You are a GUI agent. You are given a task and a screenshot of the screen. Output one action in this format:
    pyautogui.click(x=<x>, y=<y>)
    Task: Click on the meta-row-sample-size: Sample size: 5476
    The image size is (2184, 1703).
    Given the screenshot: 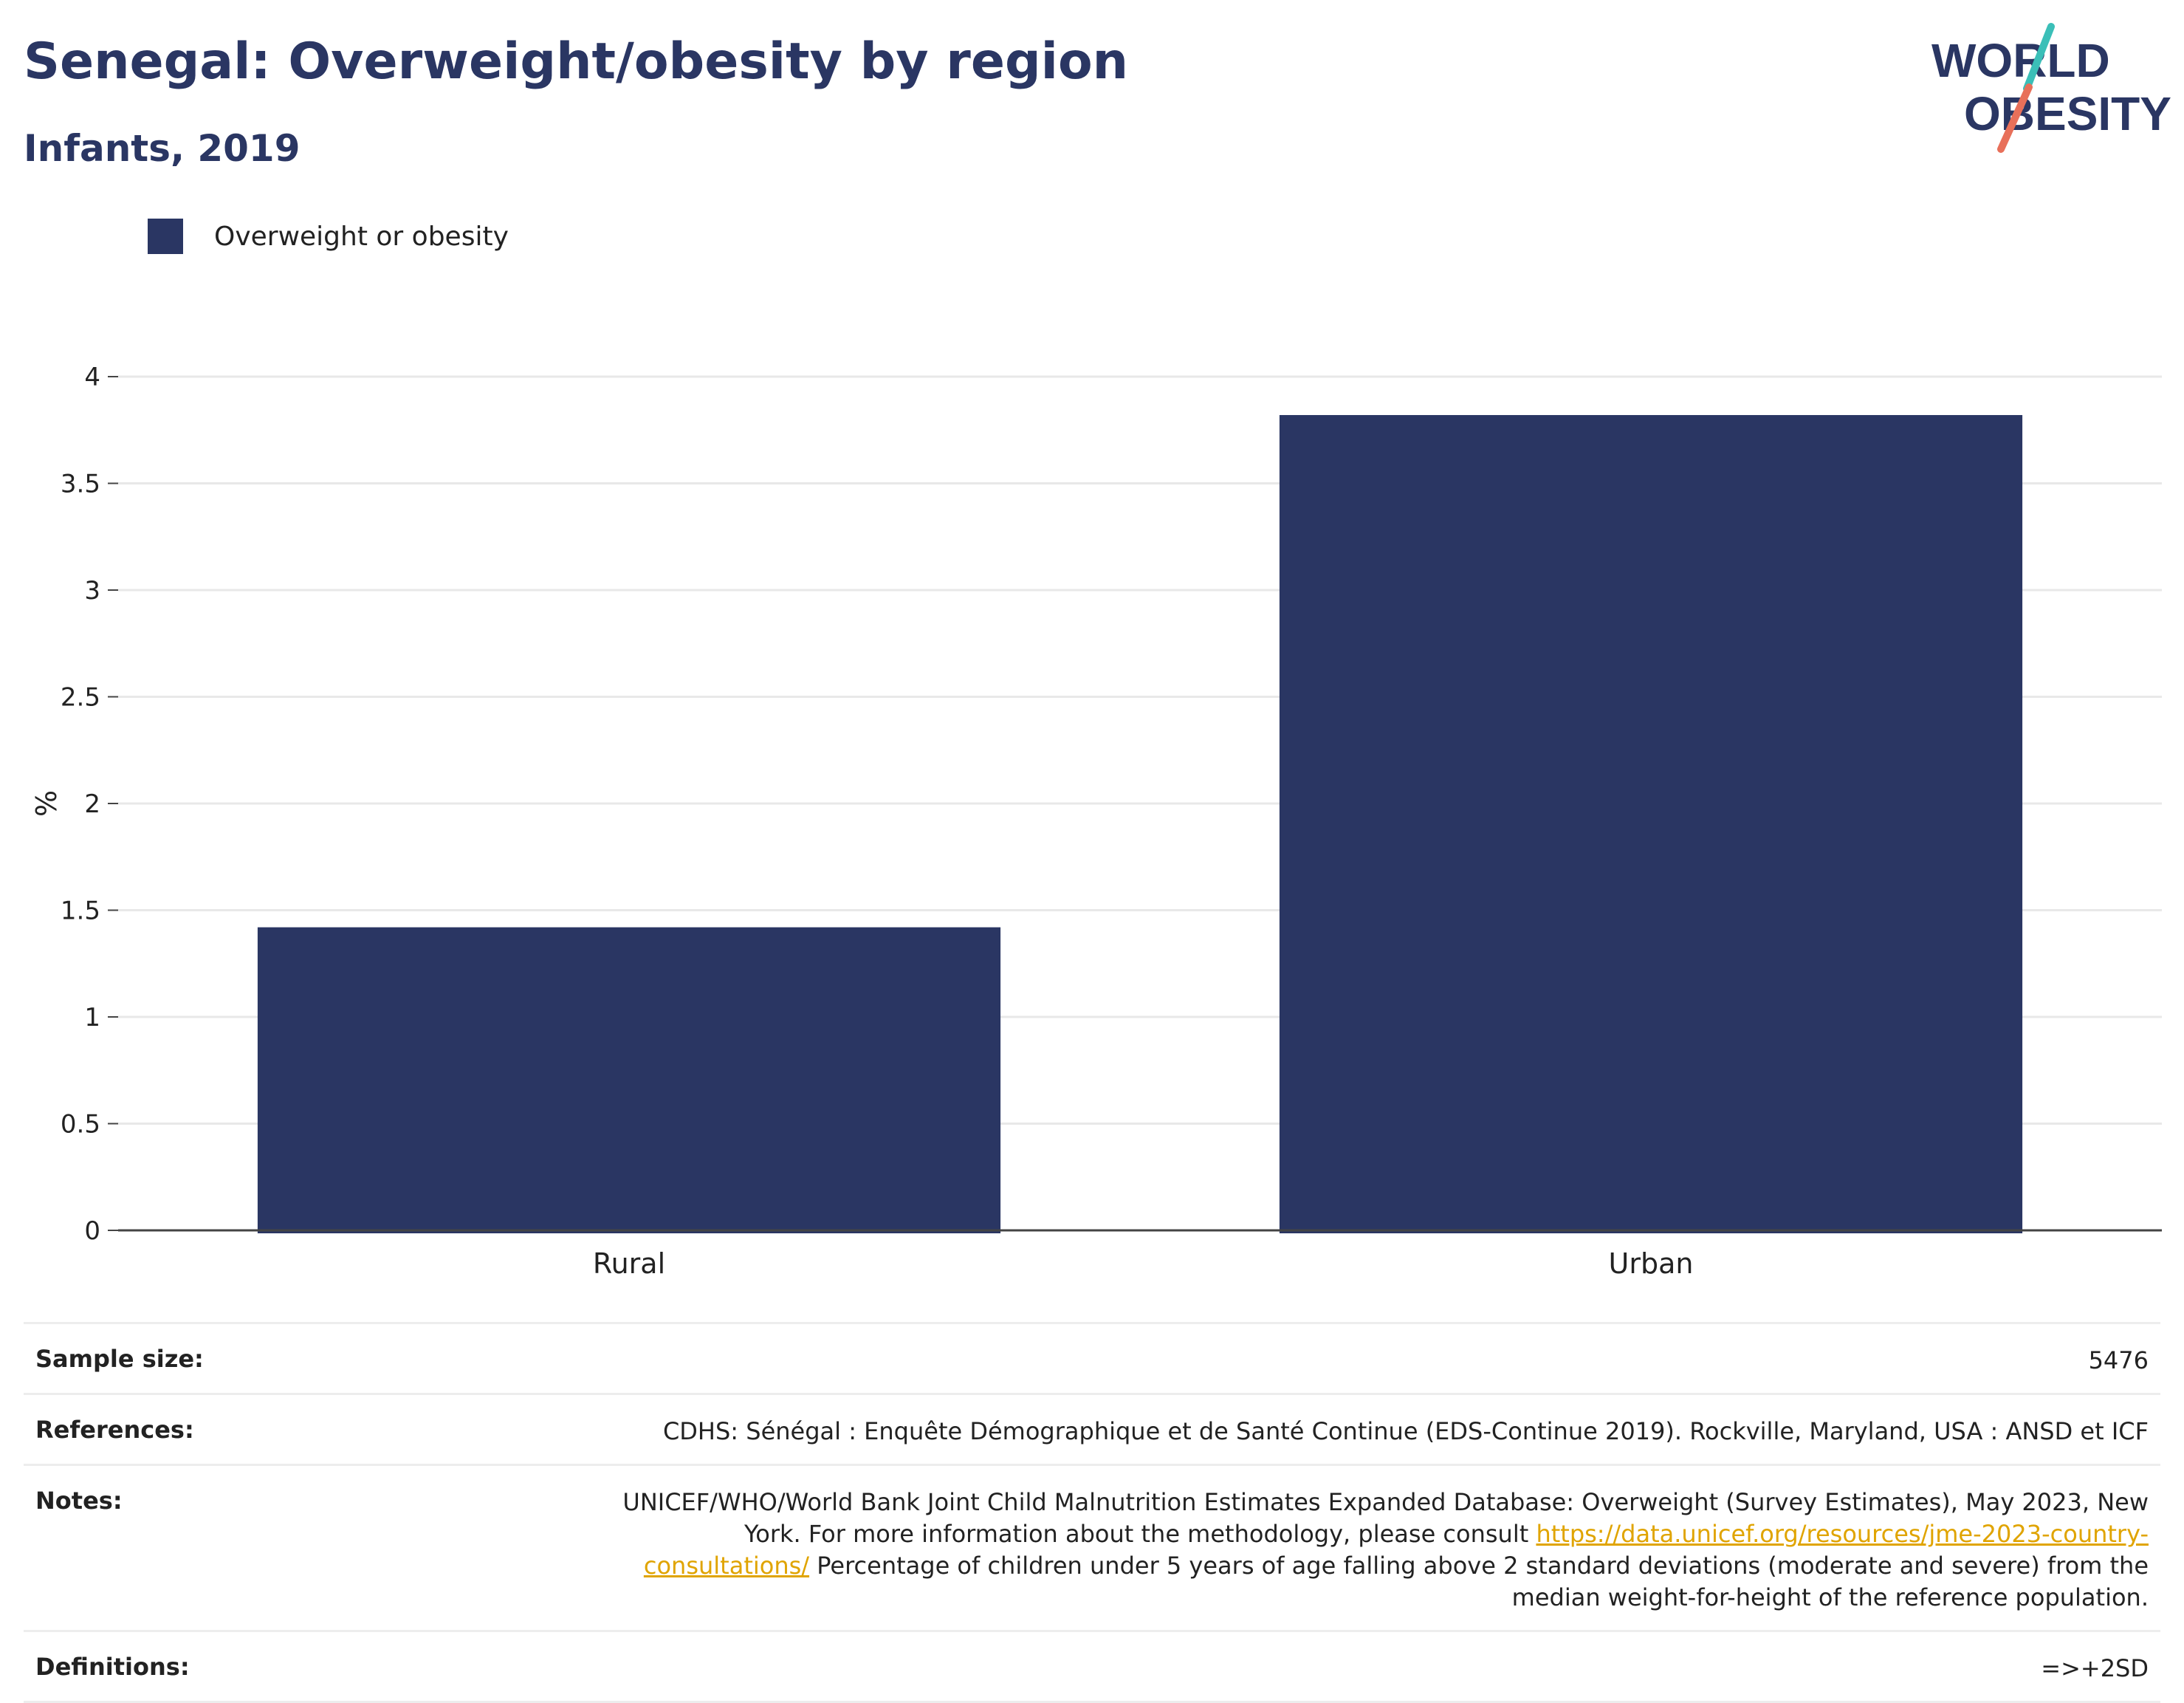 What is the action you would take?
    pyautogui.click(x=1092, y=1357)
    